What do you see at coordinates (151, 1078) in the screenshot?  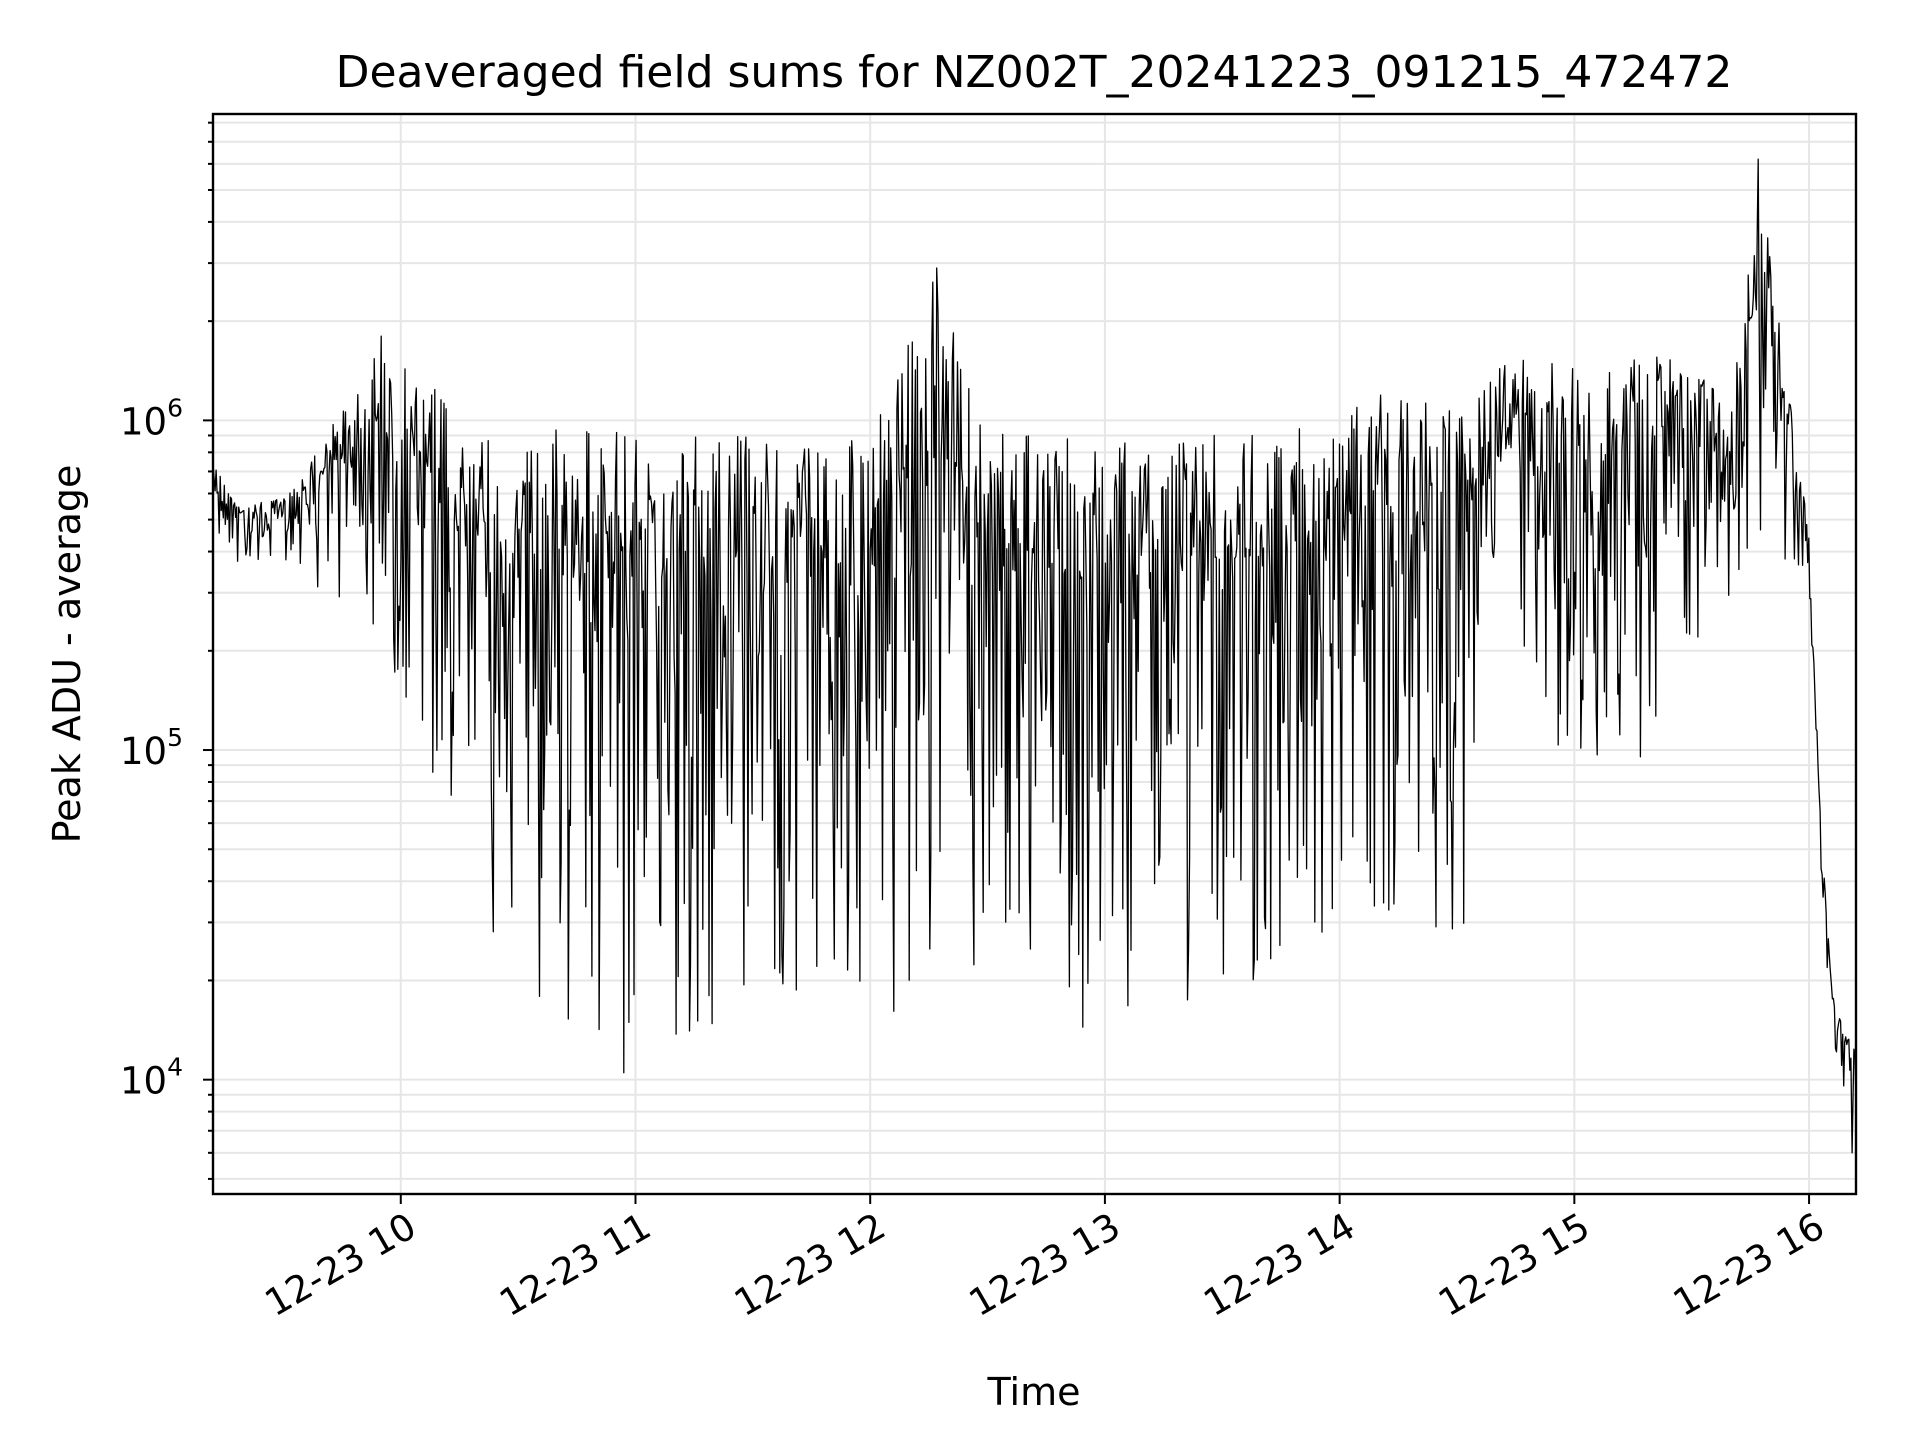 I see `y-tick-label: 10⁴` at bounding box center [151, 1078].